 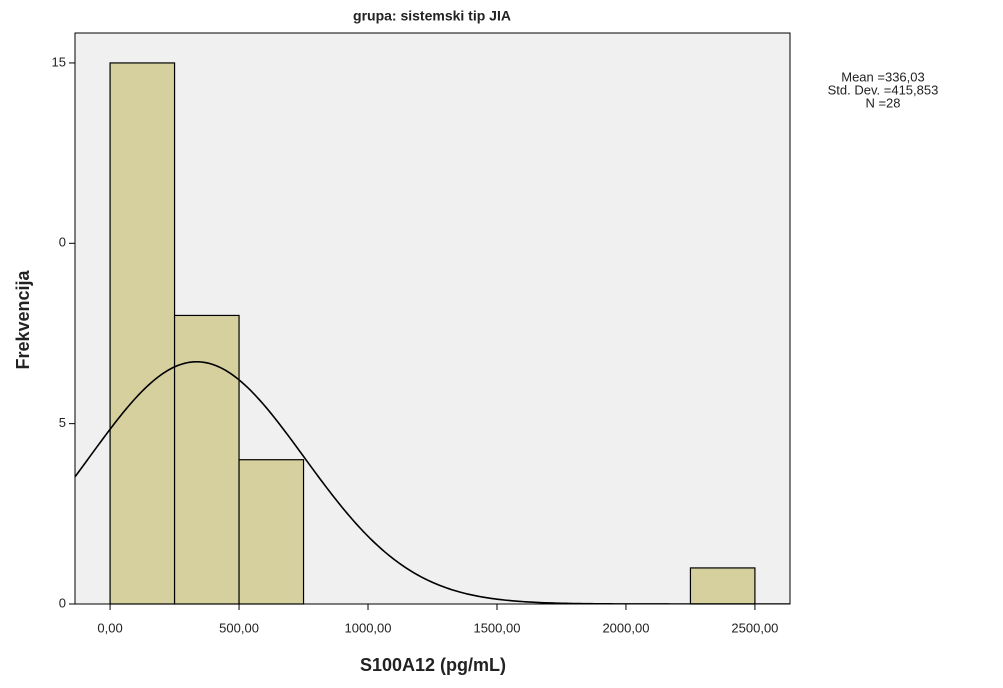 I want to click on x-tick-label: 1500,00, so click(x=496, y=627).